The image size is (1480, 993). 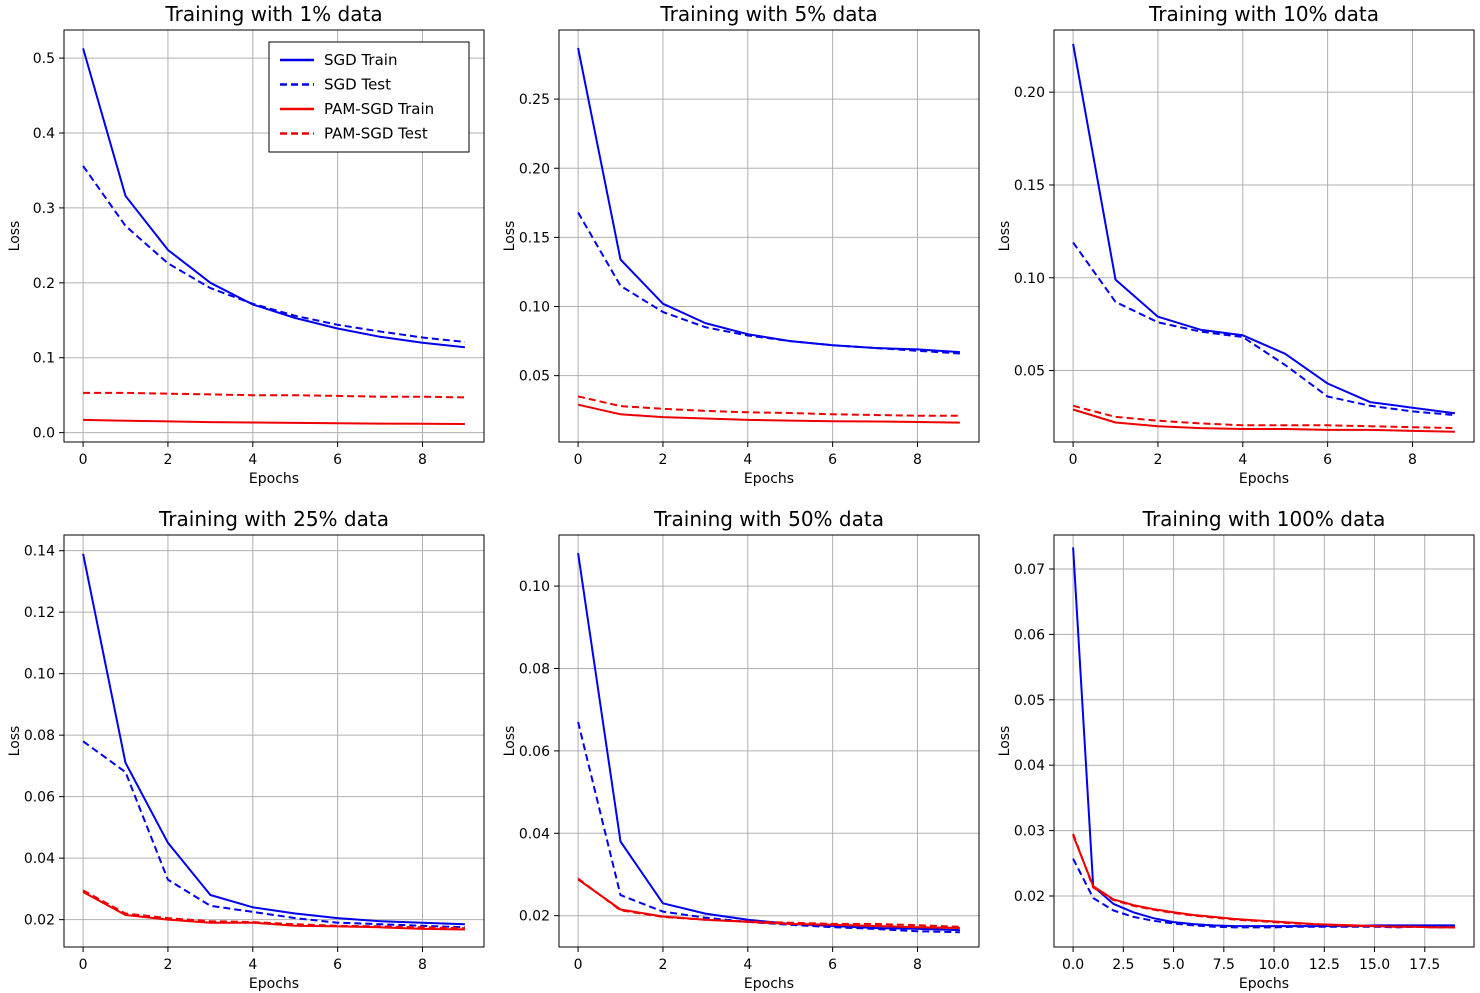 I want to click on chart-title: Training with 1% data, so click(x=273, y=14).